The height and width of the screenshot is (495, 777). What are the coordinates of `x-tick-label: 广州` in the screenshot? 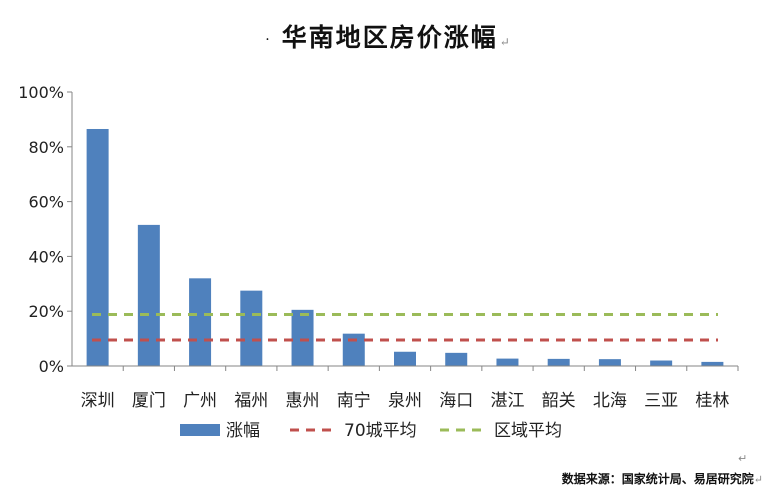 It's located at (200, 401).